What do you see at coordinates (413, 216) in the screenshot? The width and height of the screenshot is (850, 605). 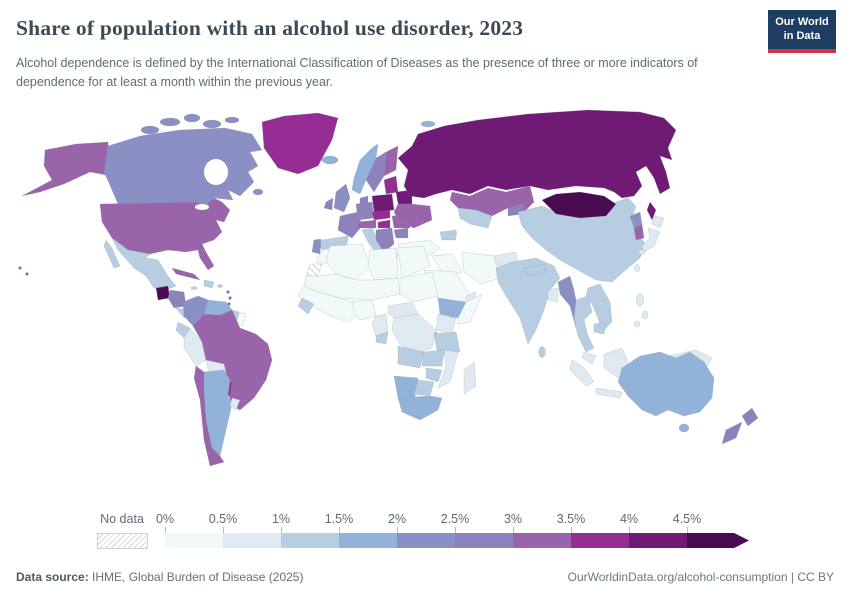 I see `country-ukraine` at bounding box center [413, 216].